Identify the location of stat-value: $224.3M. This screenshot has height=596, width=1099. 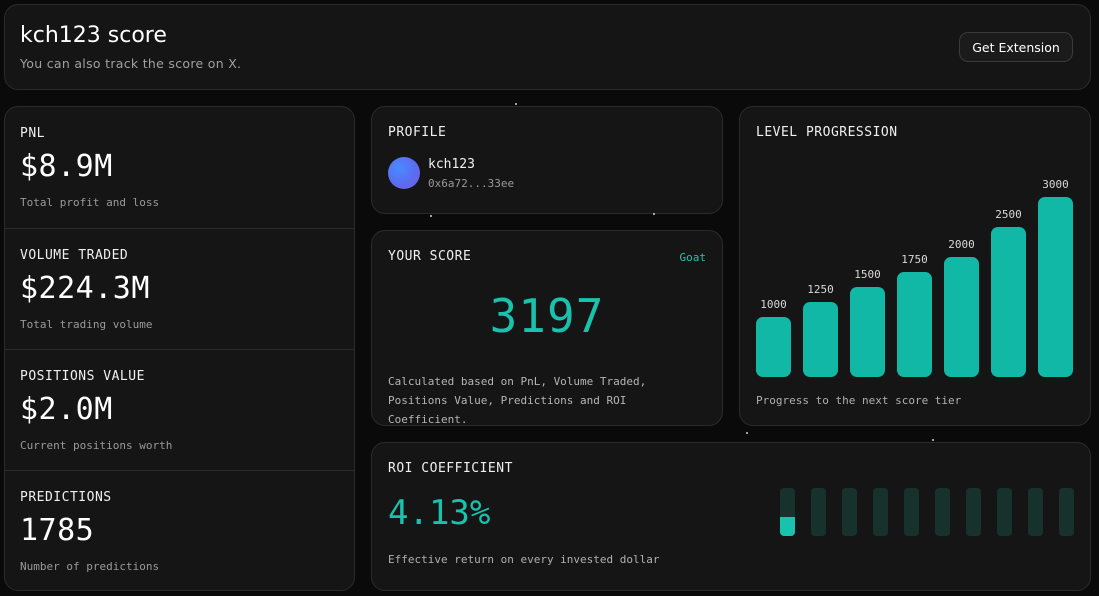
(85, 288).